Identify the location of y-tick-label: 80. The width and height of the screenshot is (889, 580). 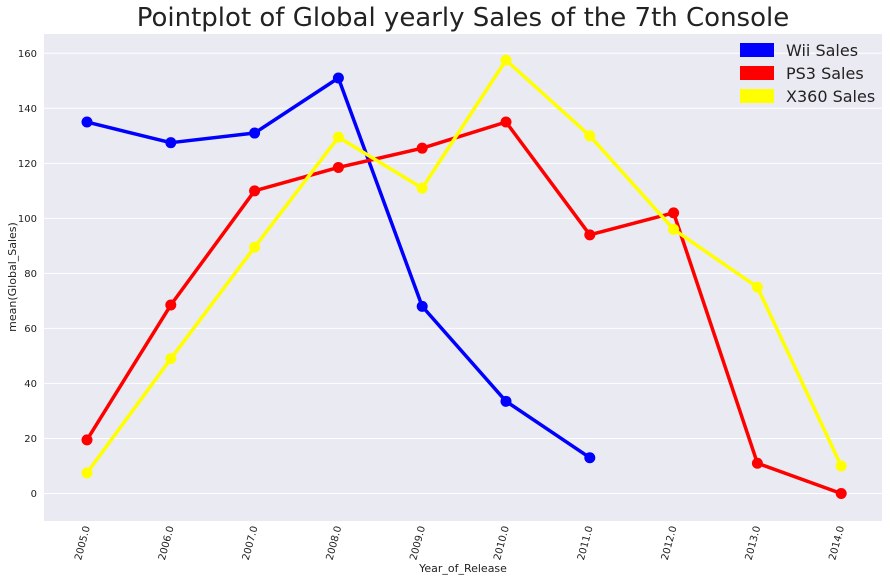
(30, 274).